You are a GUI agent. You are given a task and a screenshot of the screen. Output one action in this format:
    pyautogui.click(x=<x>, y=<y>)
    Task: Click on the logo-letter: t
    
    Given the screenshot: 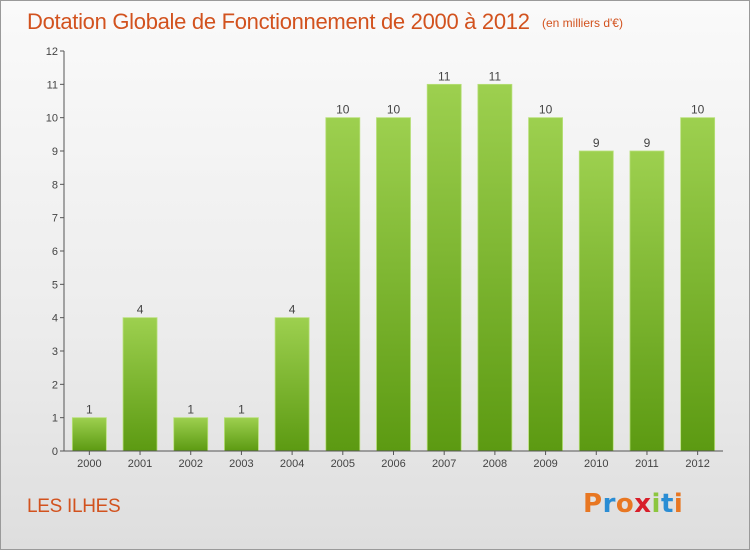 What is the action you would take?
    pyautogui.click(x=667, y=504)
    